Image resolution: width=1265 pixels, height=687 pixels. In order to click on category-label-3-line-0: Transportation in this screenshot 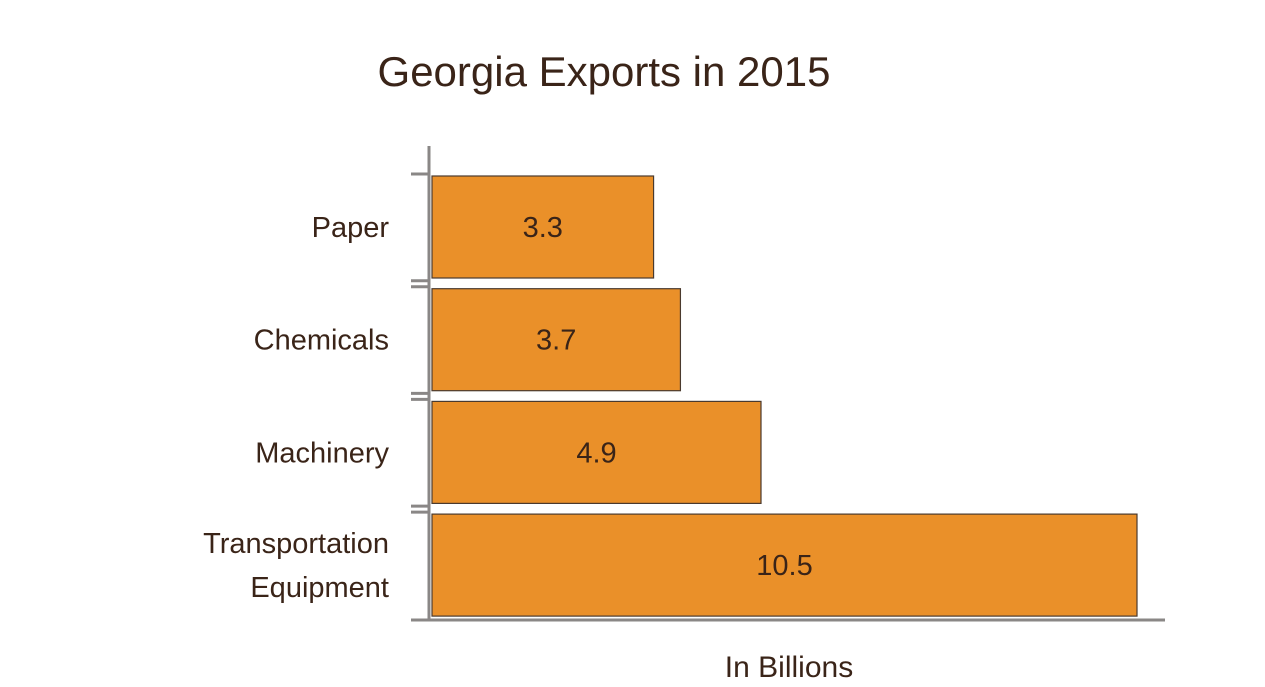, I will do `click(296, 544)`.